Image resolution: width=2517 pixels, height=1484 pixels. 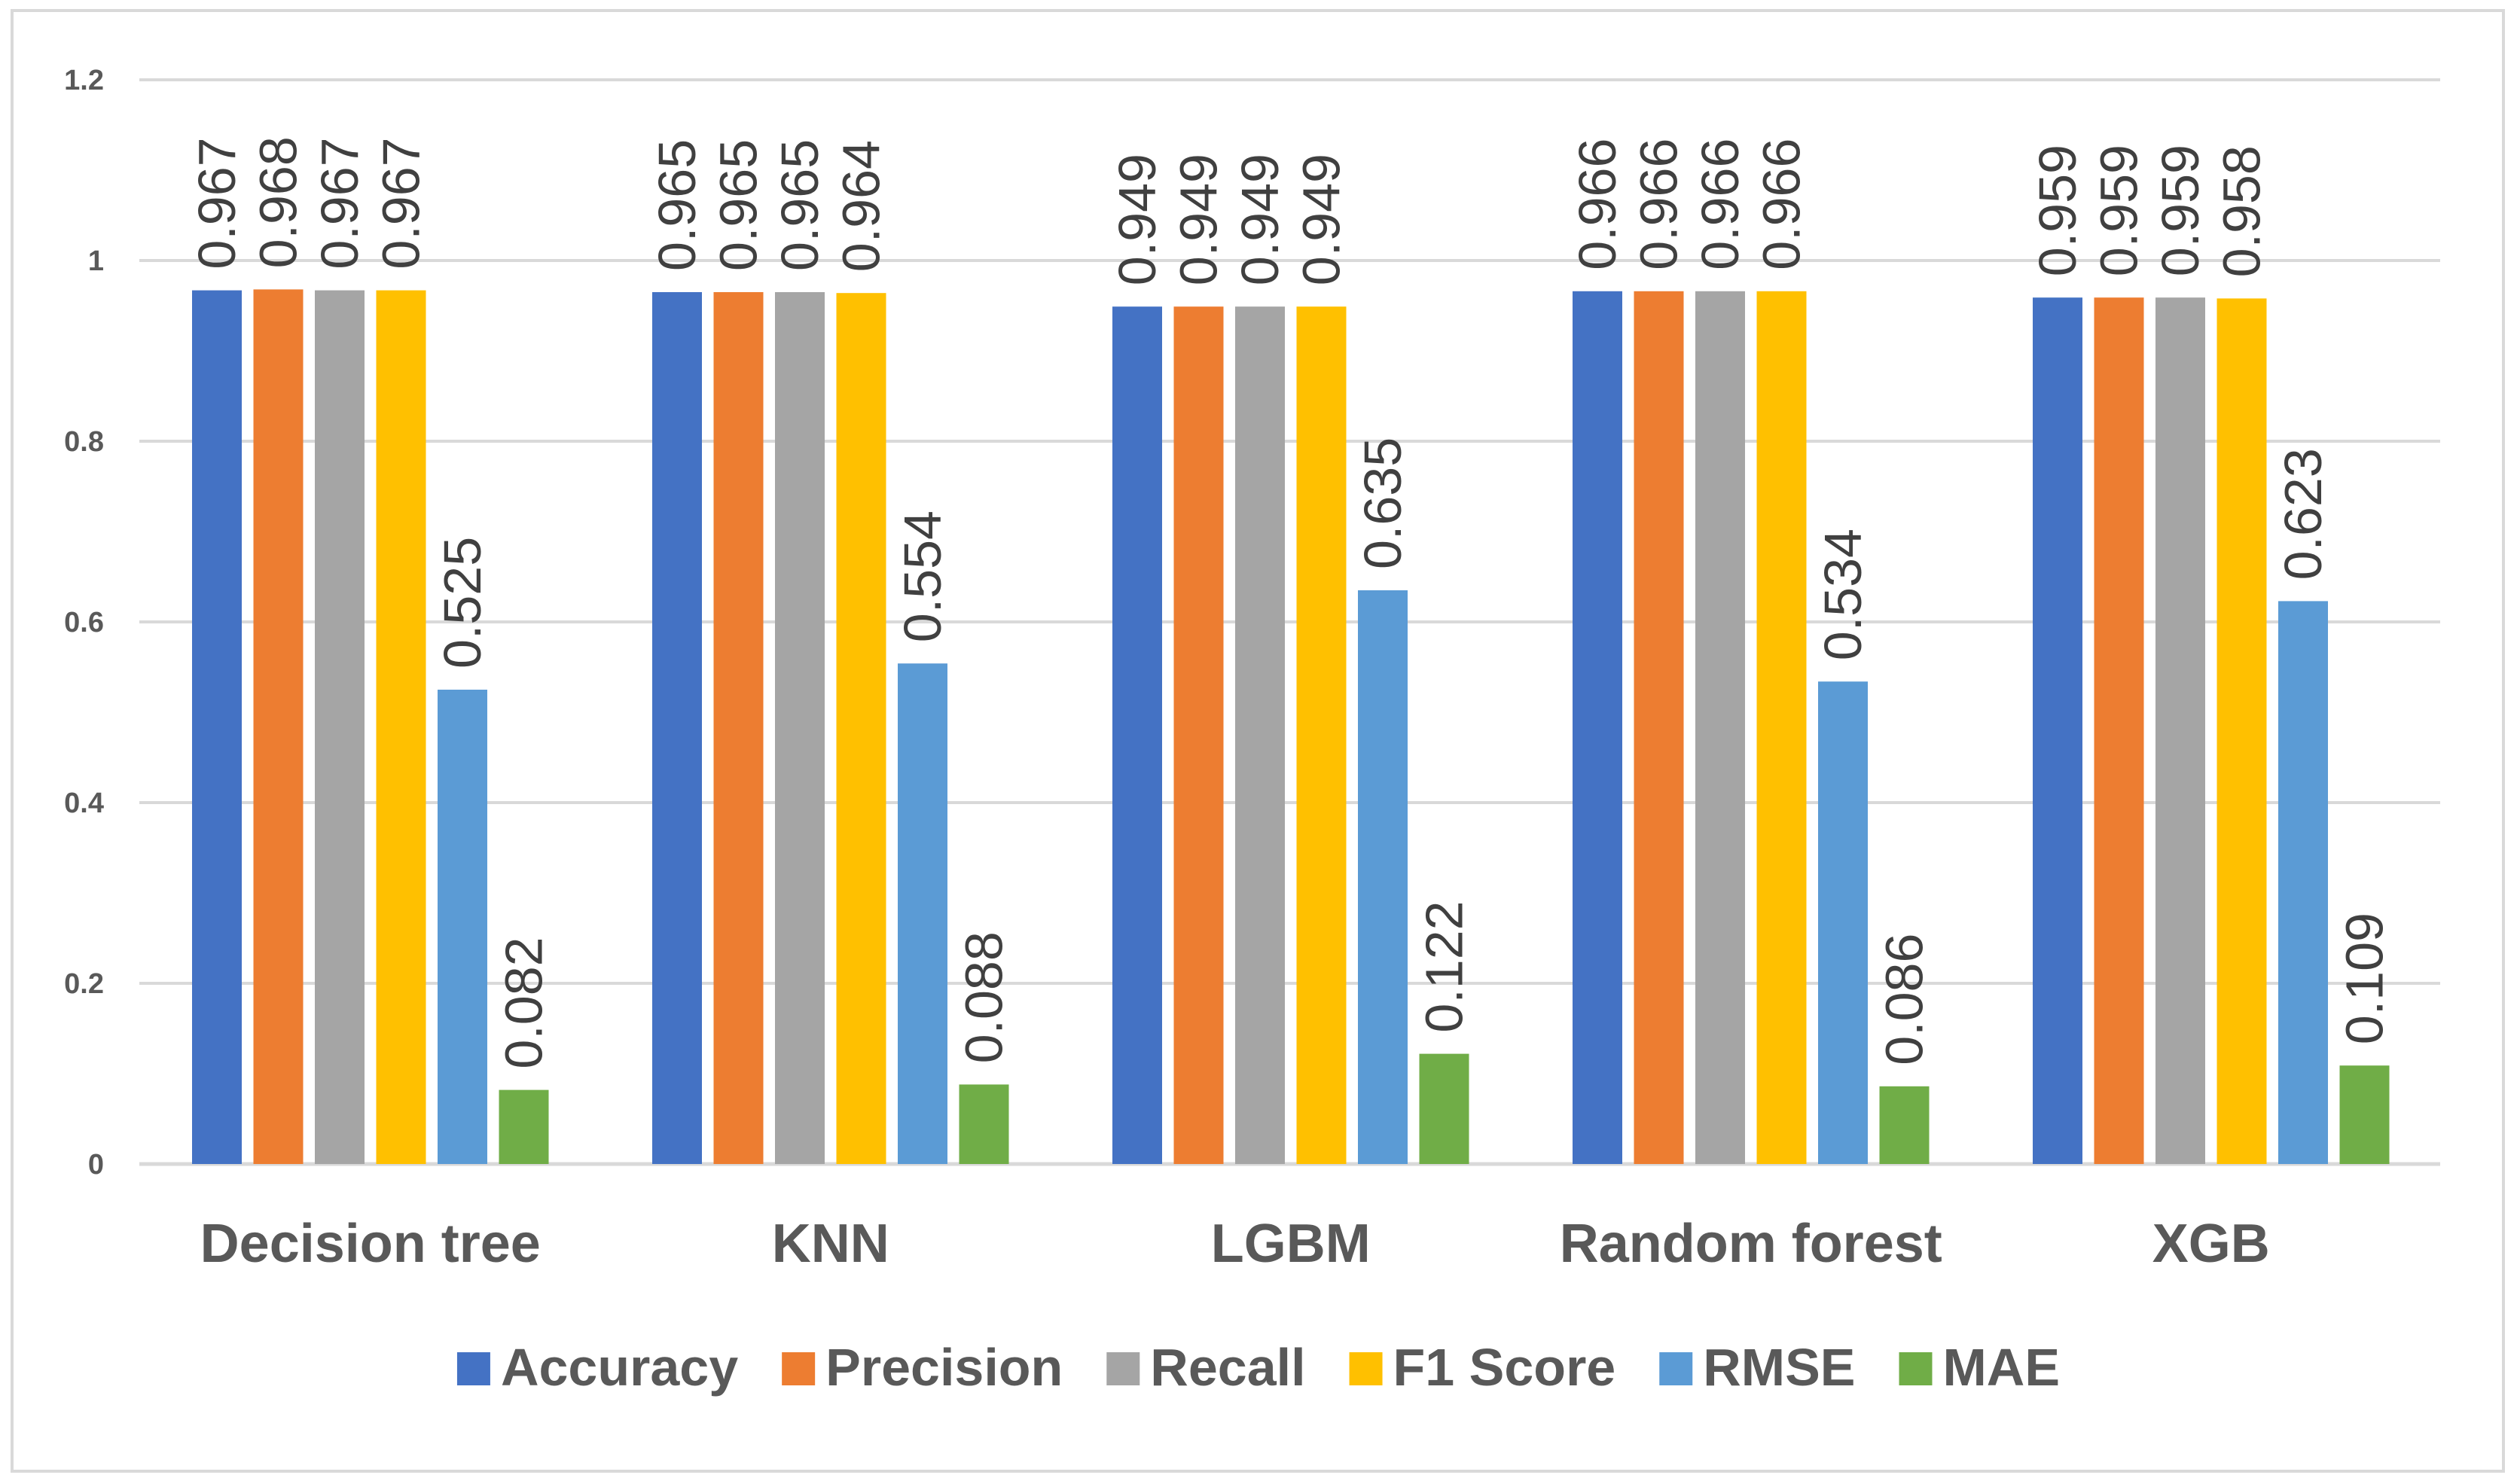 I want to click on legend-marker-rmse, so click(x=1676, y=1368).